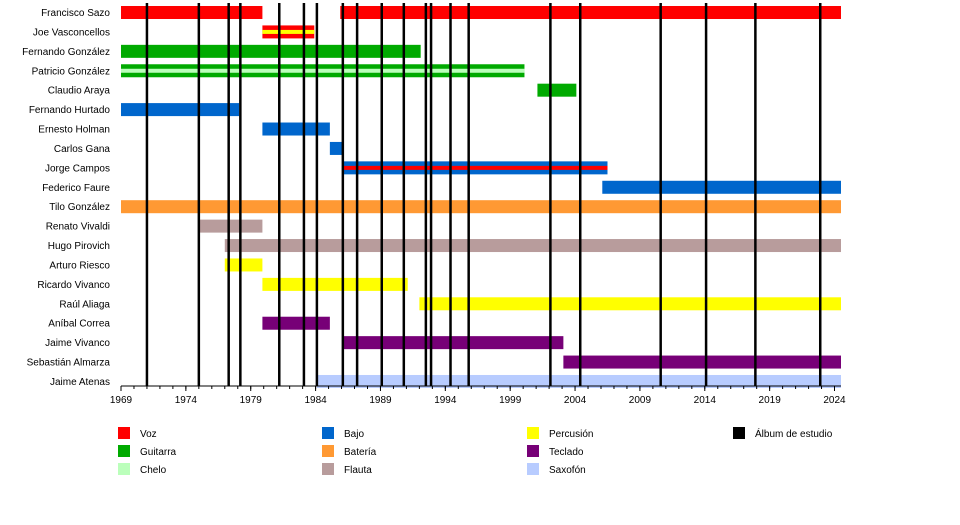 The height and width of the screenshot is (525, 960). What do you see at coordinates (571, 434) in the screenshot?
I see `legend-label: Percusión` at bounding box center [571, 434].